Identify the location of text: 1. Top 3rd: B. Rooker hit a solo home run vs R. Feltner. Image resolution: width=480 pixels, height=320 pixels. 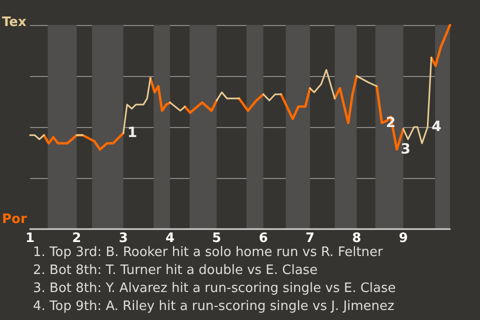
(208, 252).